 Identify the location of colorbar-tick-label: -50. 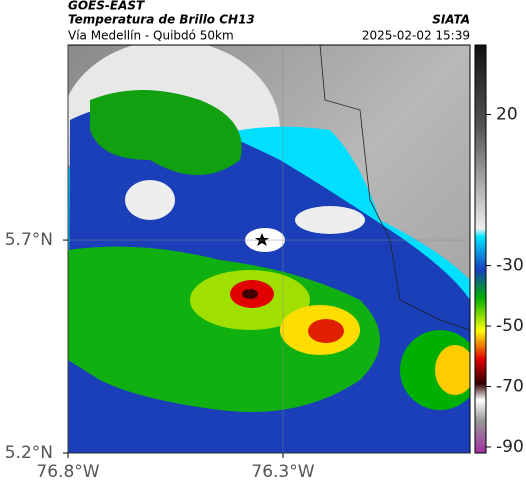
(510, 326).